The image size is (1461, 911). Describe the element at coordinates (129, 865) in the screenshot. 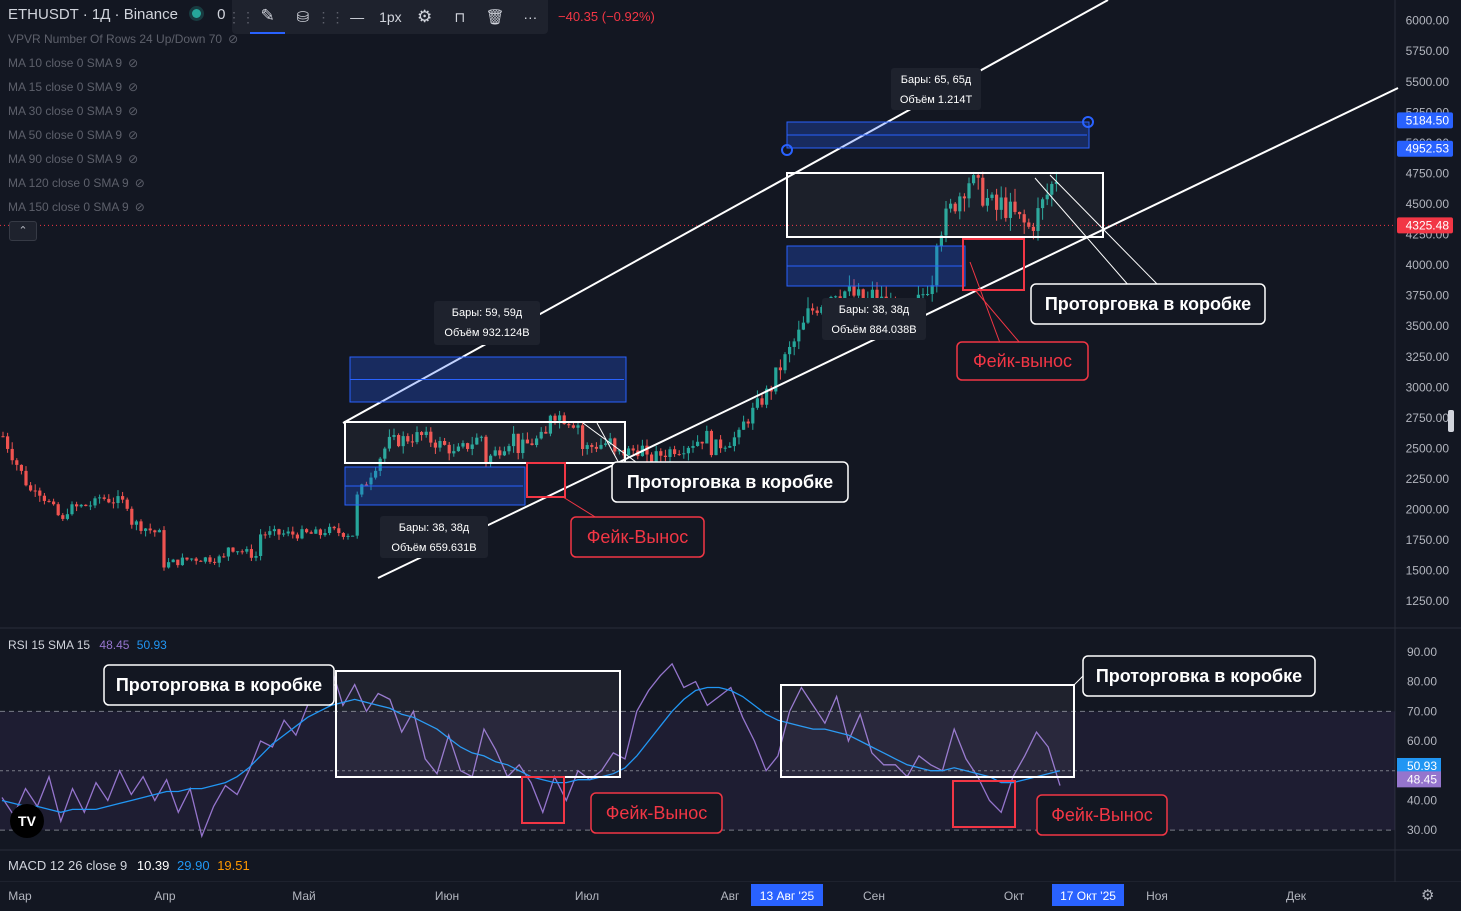

I see `macd-legend: MACD 12 26 close 9 10.39 29.90 19.51` at that location.